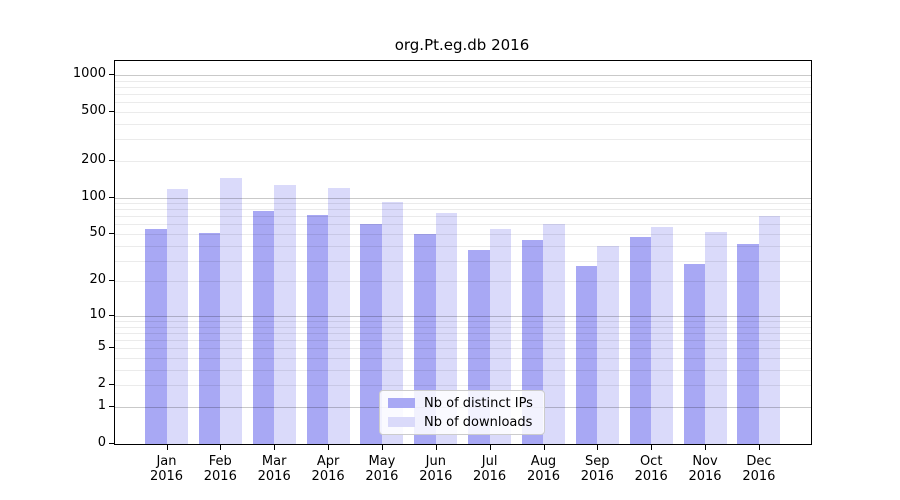 The width and height of the screenshot is (900, 500). Describe the element at coordinates (274, 469) in the screenshot. I see `x-tick-label: Mar 2016` at that location.